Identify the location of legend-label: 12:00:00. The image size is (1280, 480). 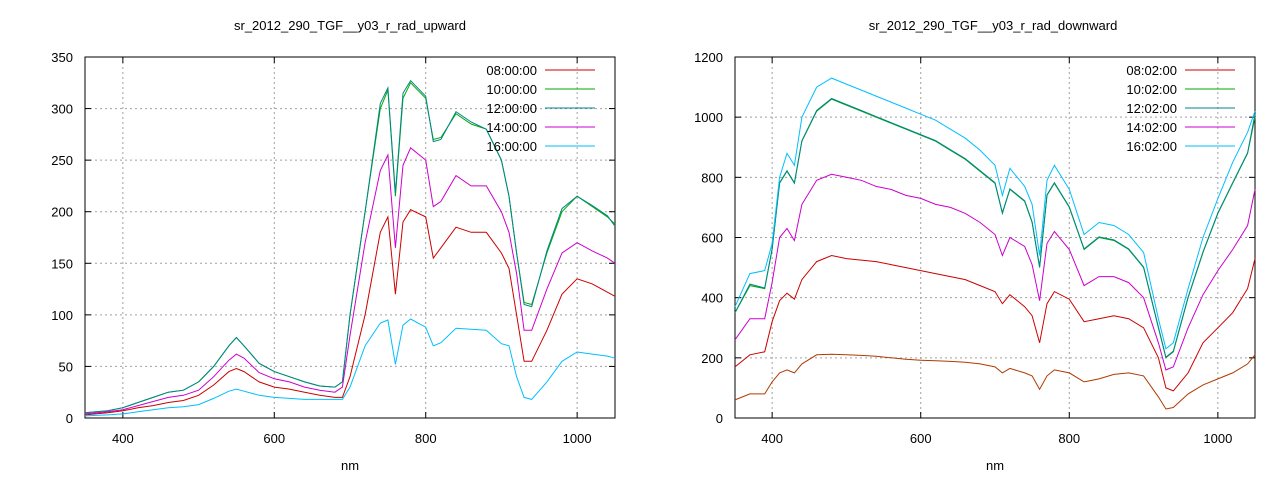
(511, 108).